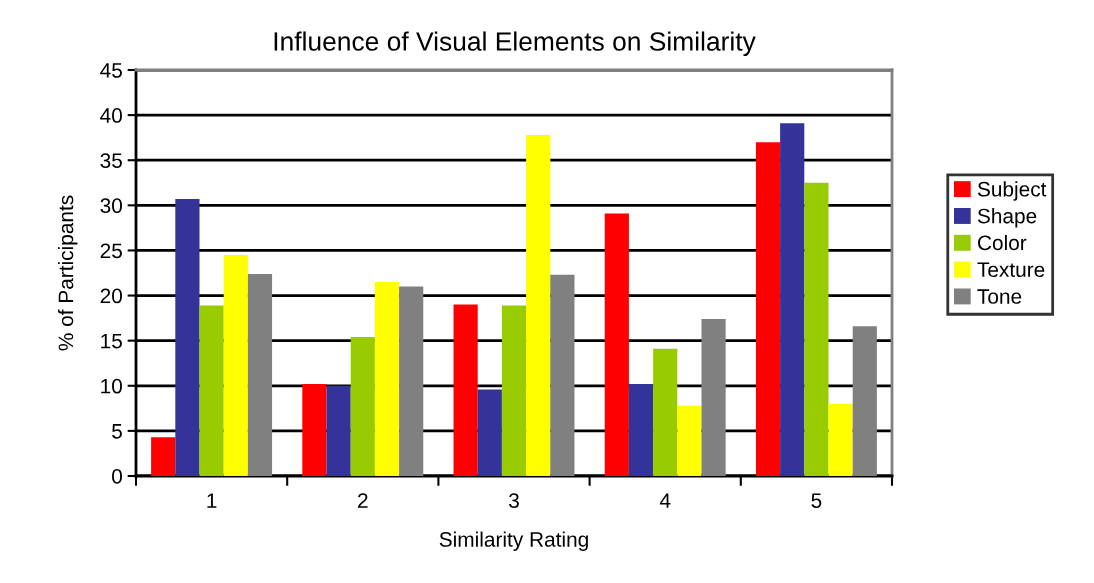  Describe the element at coordinates (111, 341) in the screenshot. I see `y-tick-label: 15` at that location.